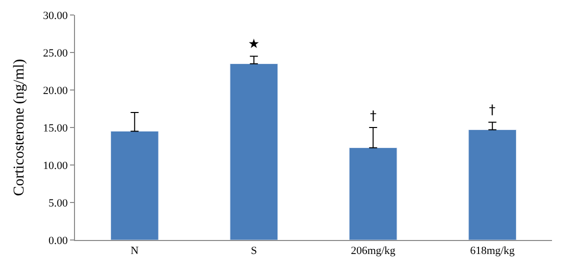 The image size is (567, 275). I want to click on annotation: ★, so click(254, 44).